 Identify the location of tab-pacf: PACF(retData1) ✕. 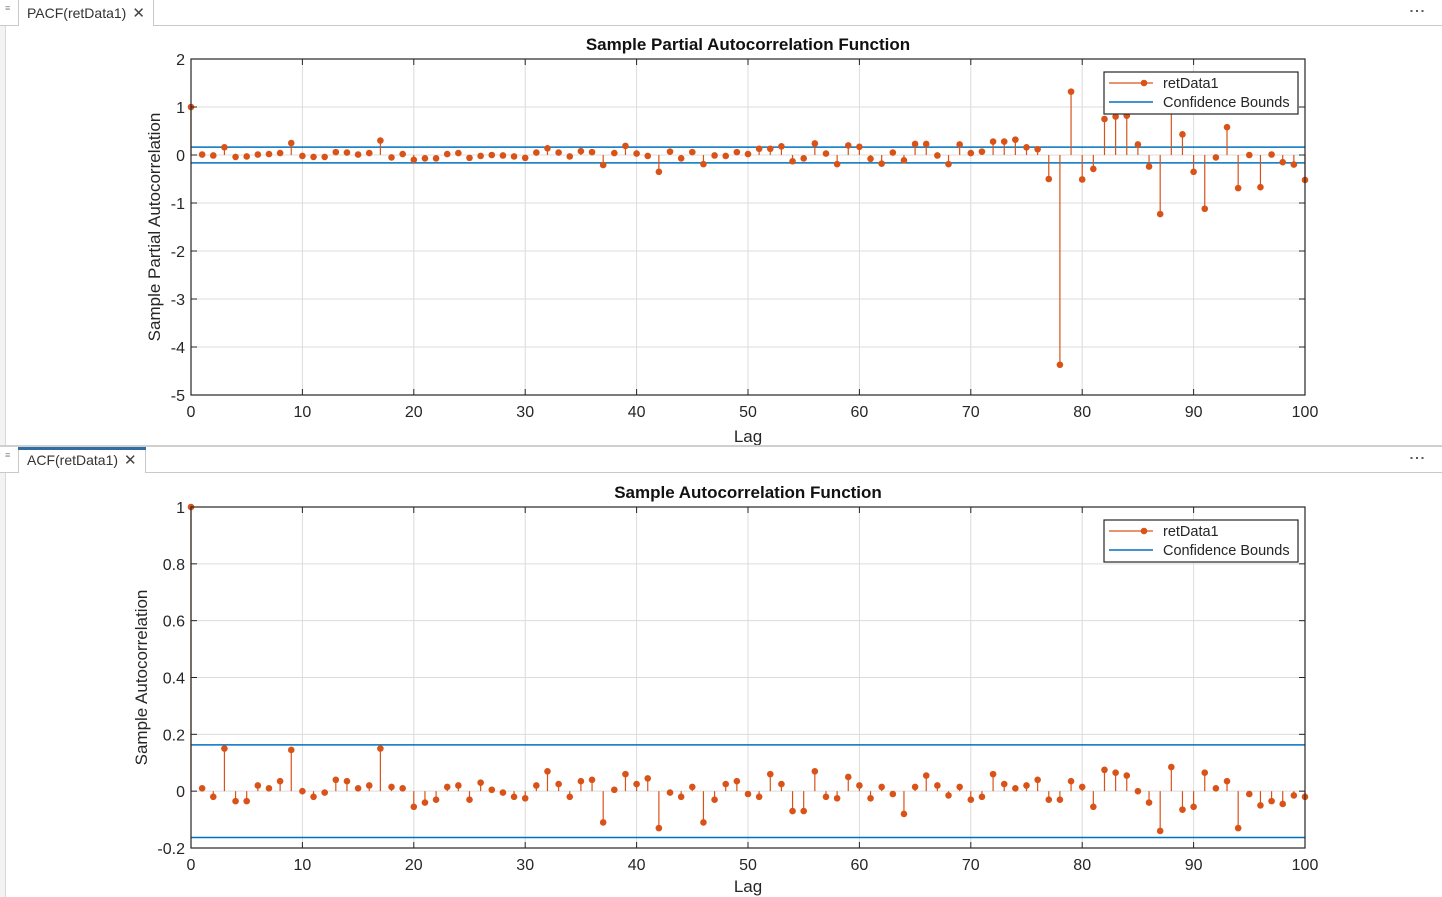
(86, 13).